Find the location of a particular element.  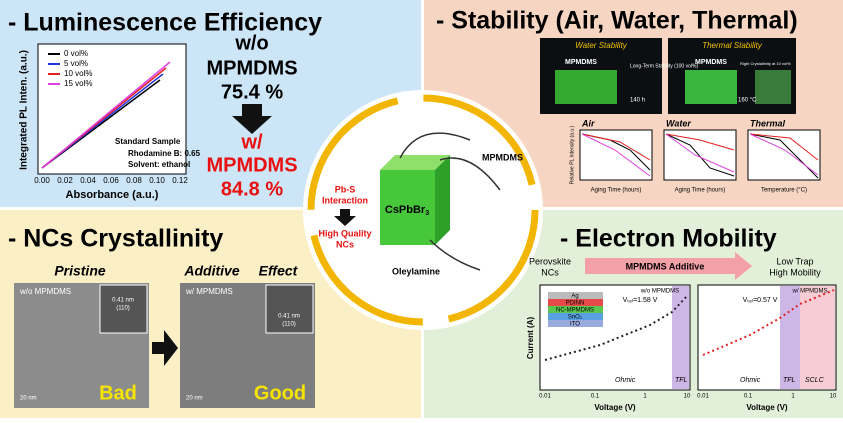

x-label: Temperature (°C) is located at coordinates (784, 191).